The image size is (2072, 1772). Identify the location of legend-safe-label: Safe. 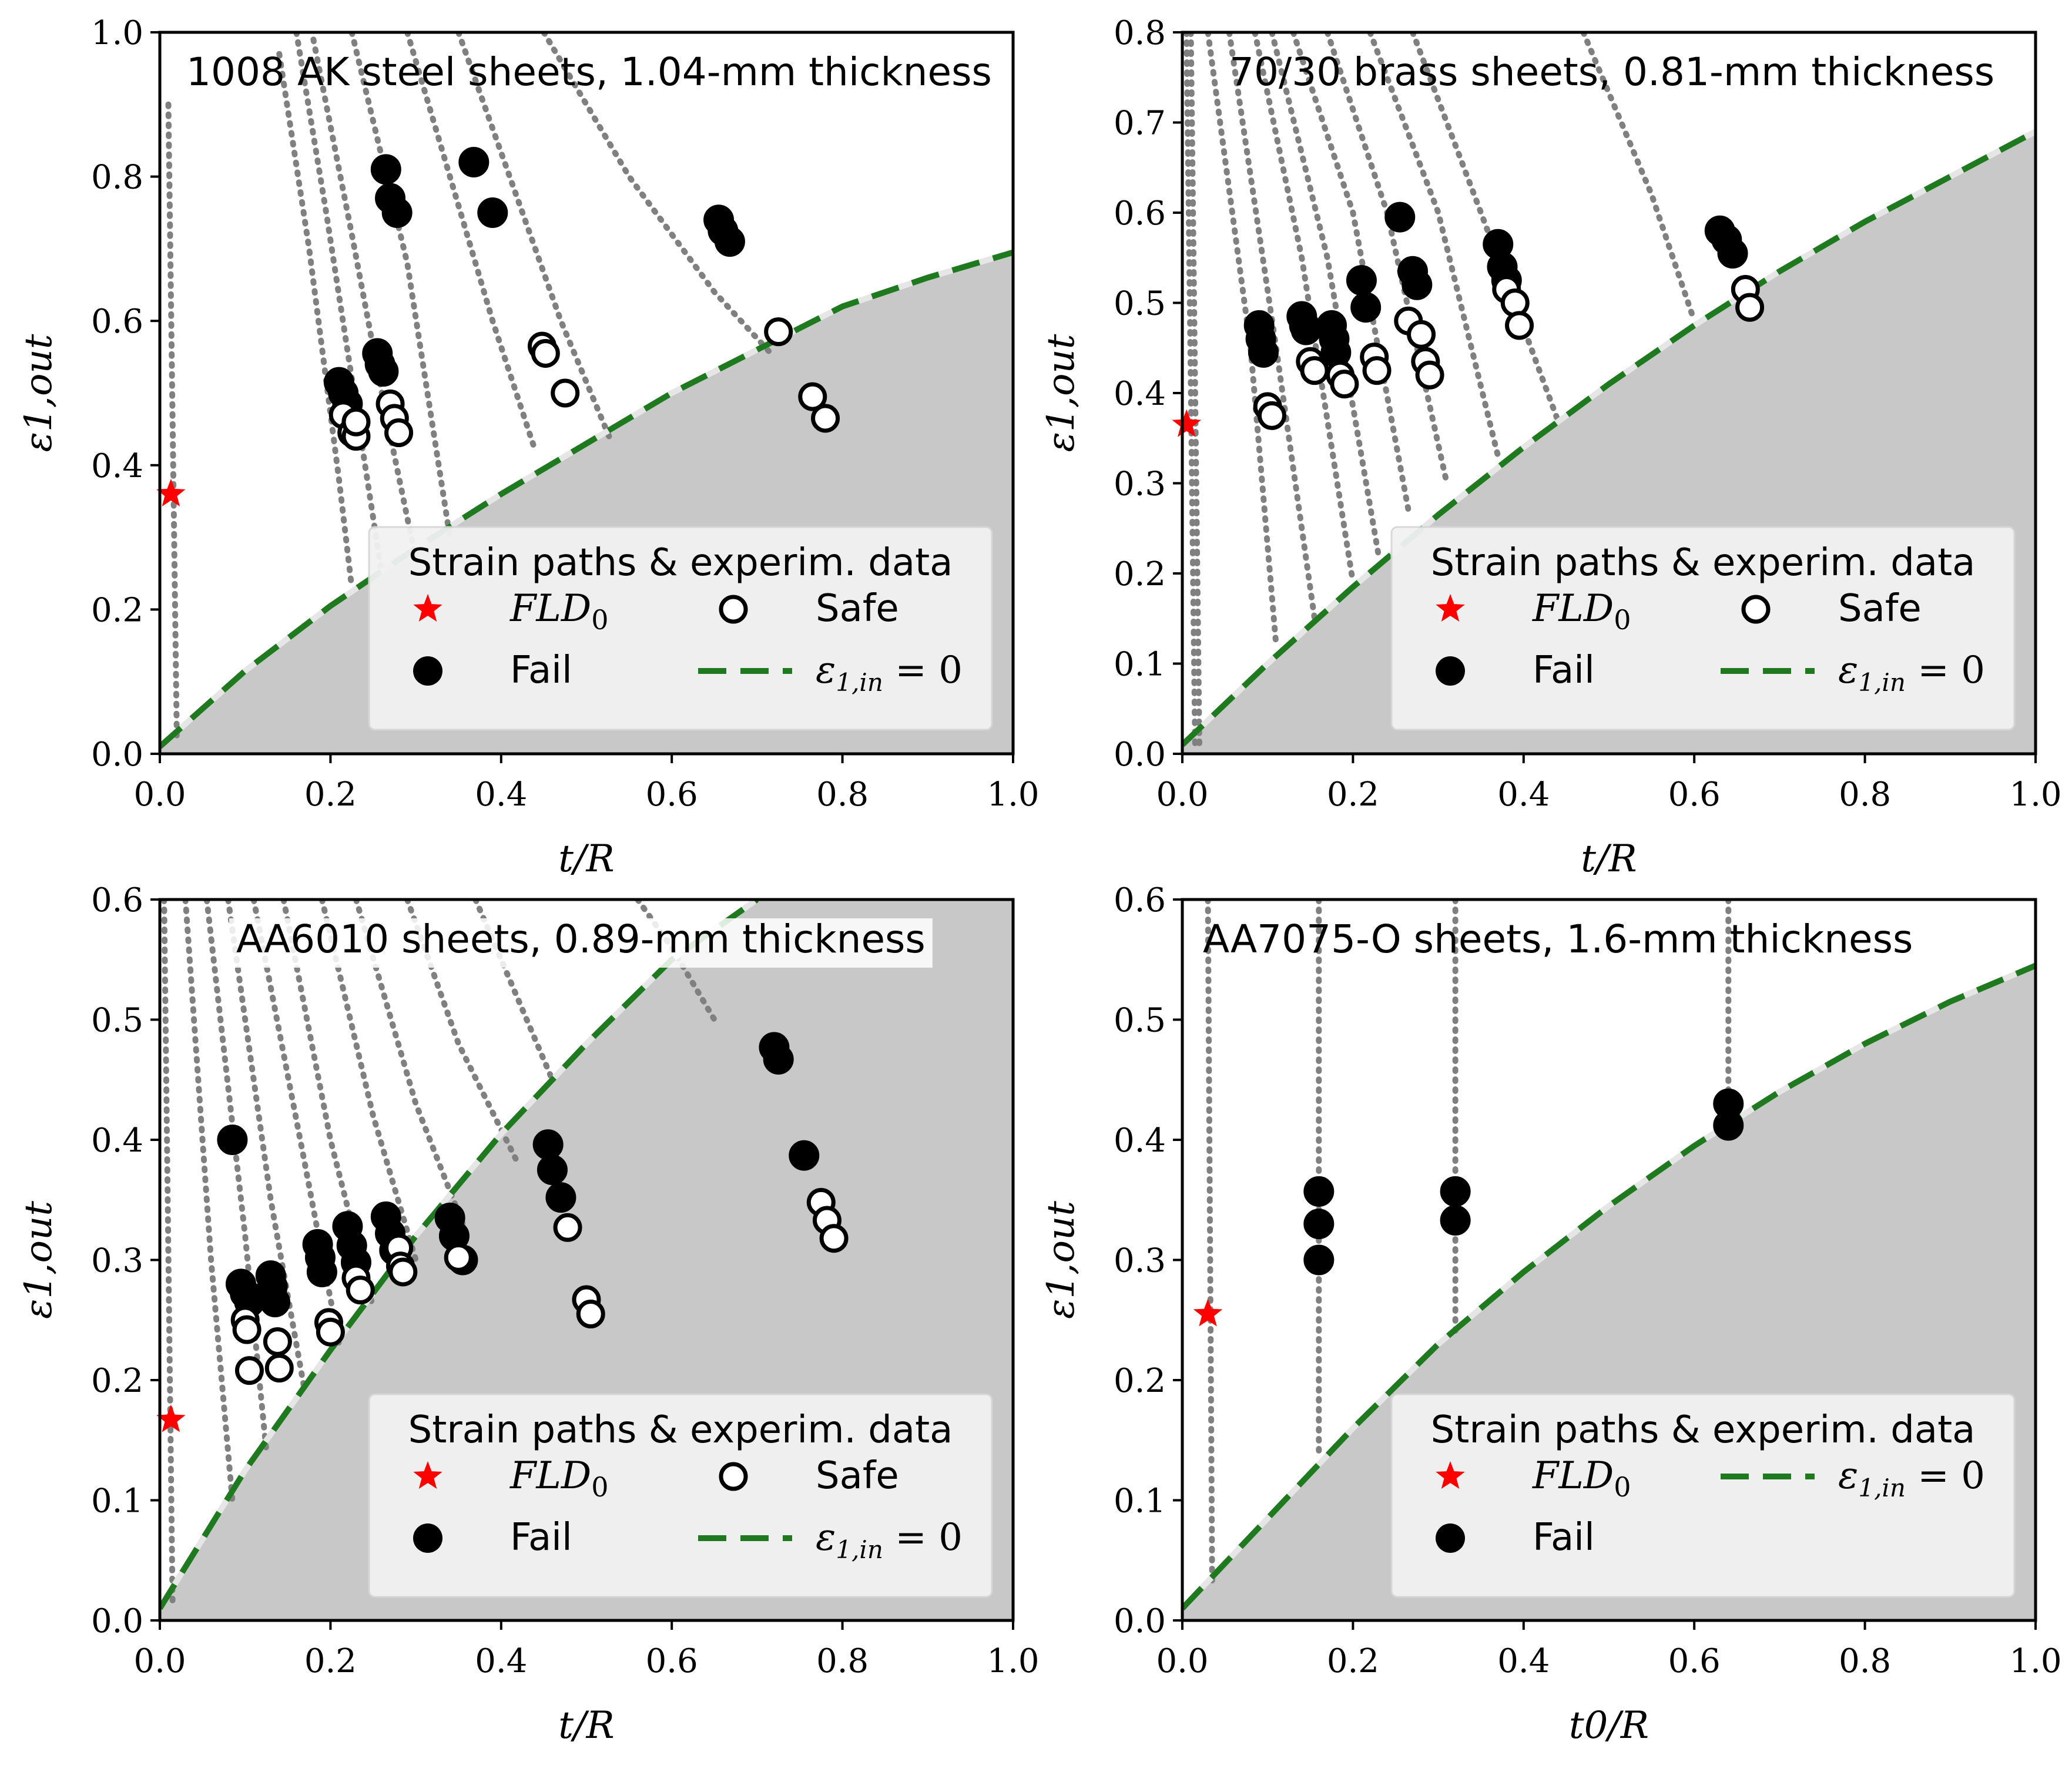
(857, 609).